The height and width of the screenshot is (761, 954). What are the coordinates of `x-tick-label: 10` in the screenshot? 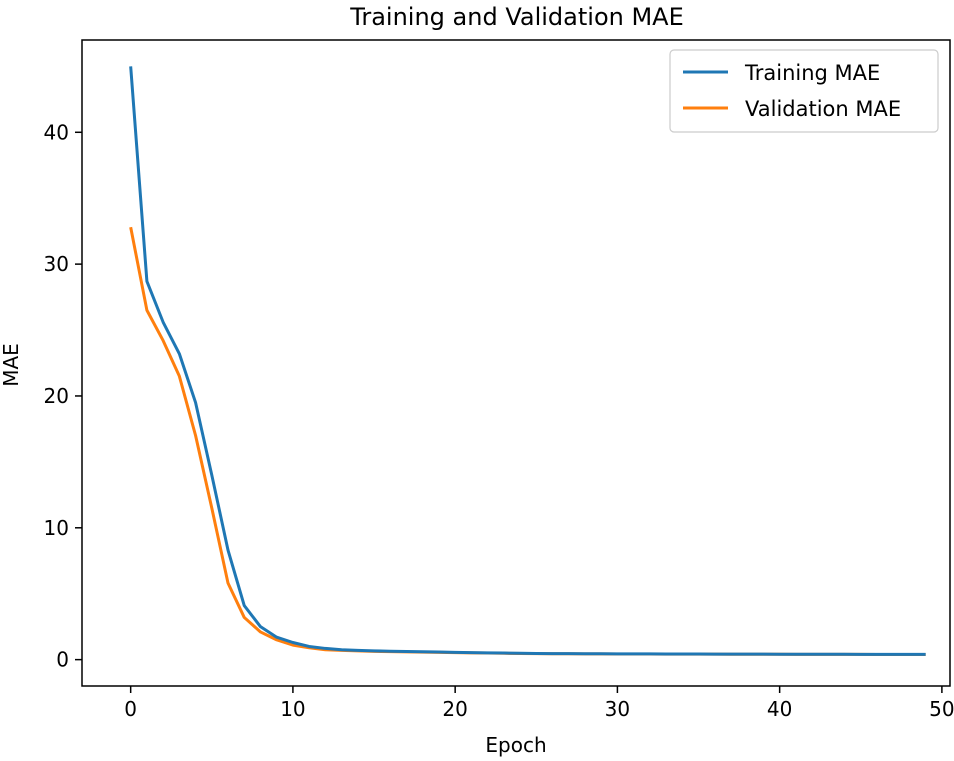 It's located at (292, 709).